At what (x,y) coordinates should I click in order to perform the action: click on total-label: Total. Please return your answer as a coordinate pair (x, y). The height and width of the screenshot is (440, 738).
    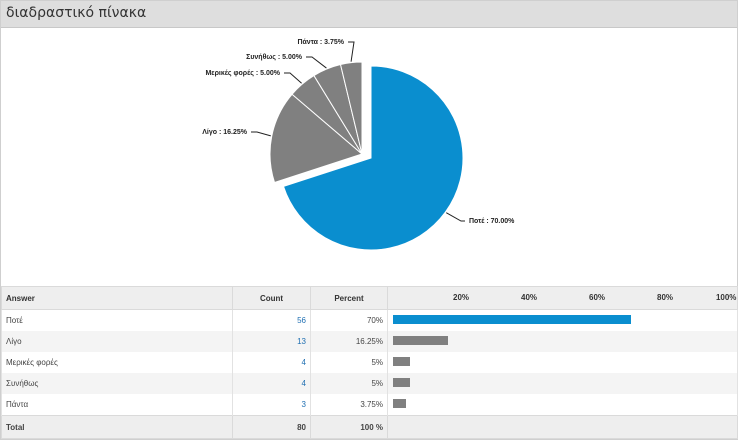
    Looking at the image, I should click on (117, 427).